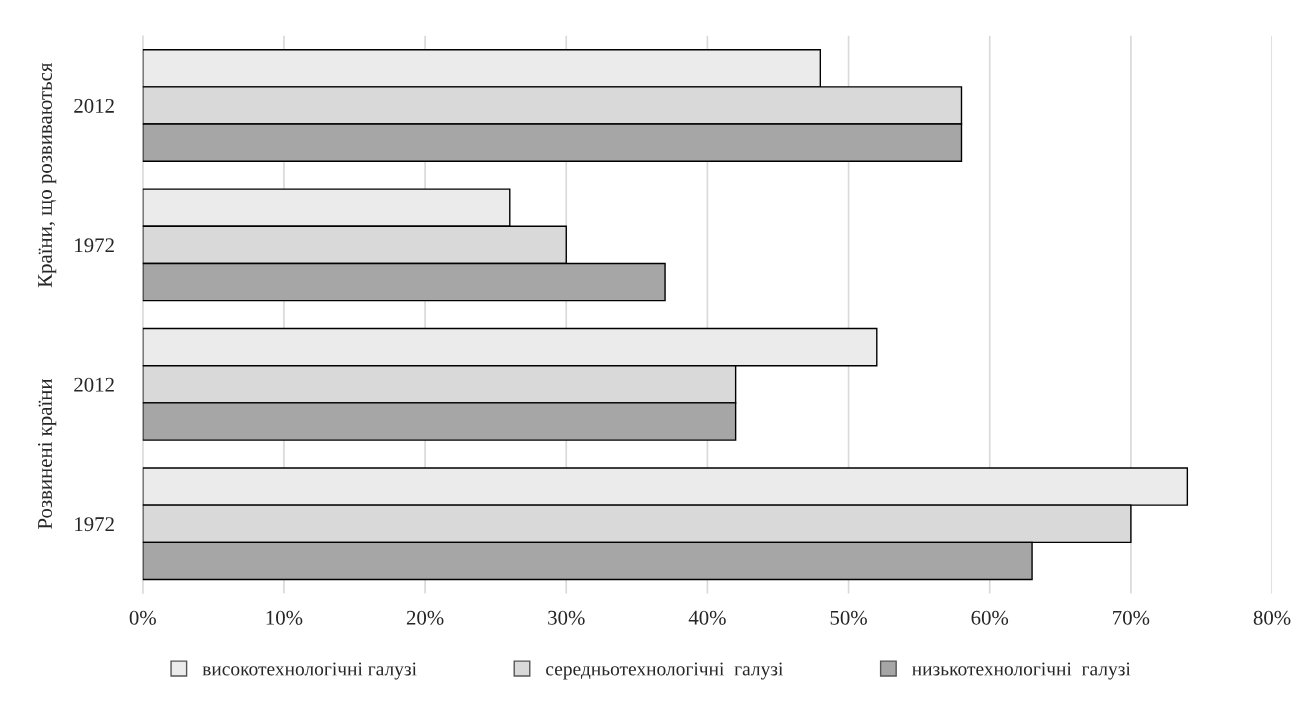 This screenshot has height=715, width=1298. Describe the element at coordinates (284, 617) in the screenshot. I see `x-tick-label: 10%` at that location.